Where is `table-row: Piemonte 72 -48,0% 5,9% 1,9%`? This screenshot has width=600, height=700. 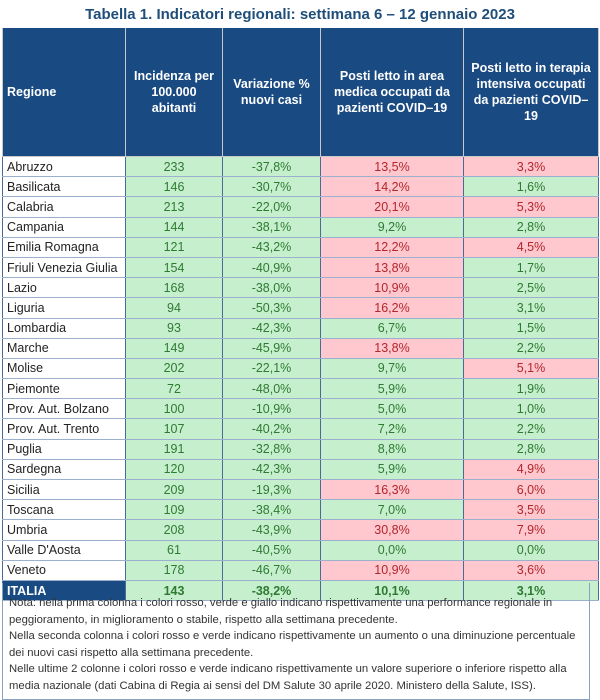
table-row: Piemonte 72 -48,0% 5,9% 1,9% is located at coordinates (300, 389).